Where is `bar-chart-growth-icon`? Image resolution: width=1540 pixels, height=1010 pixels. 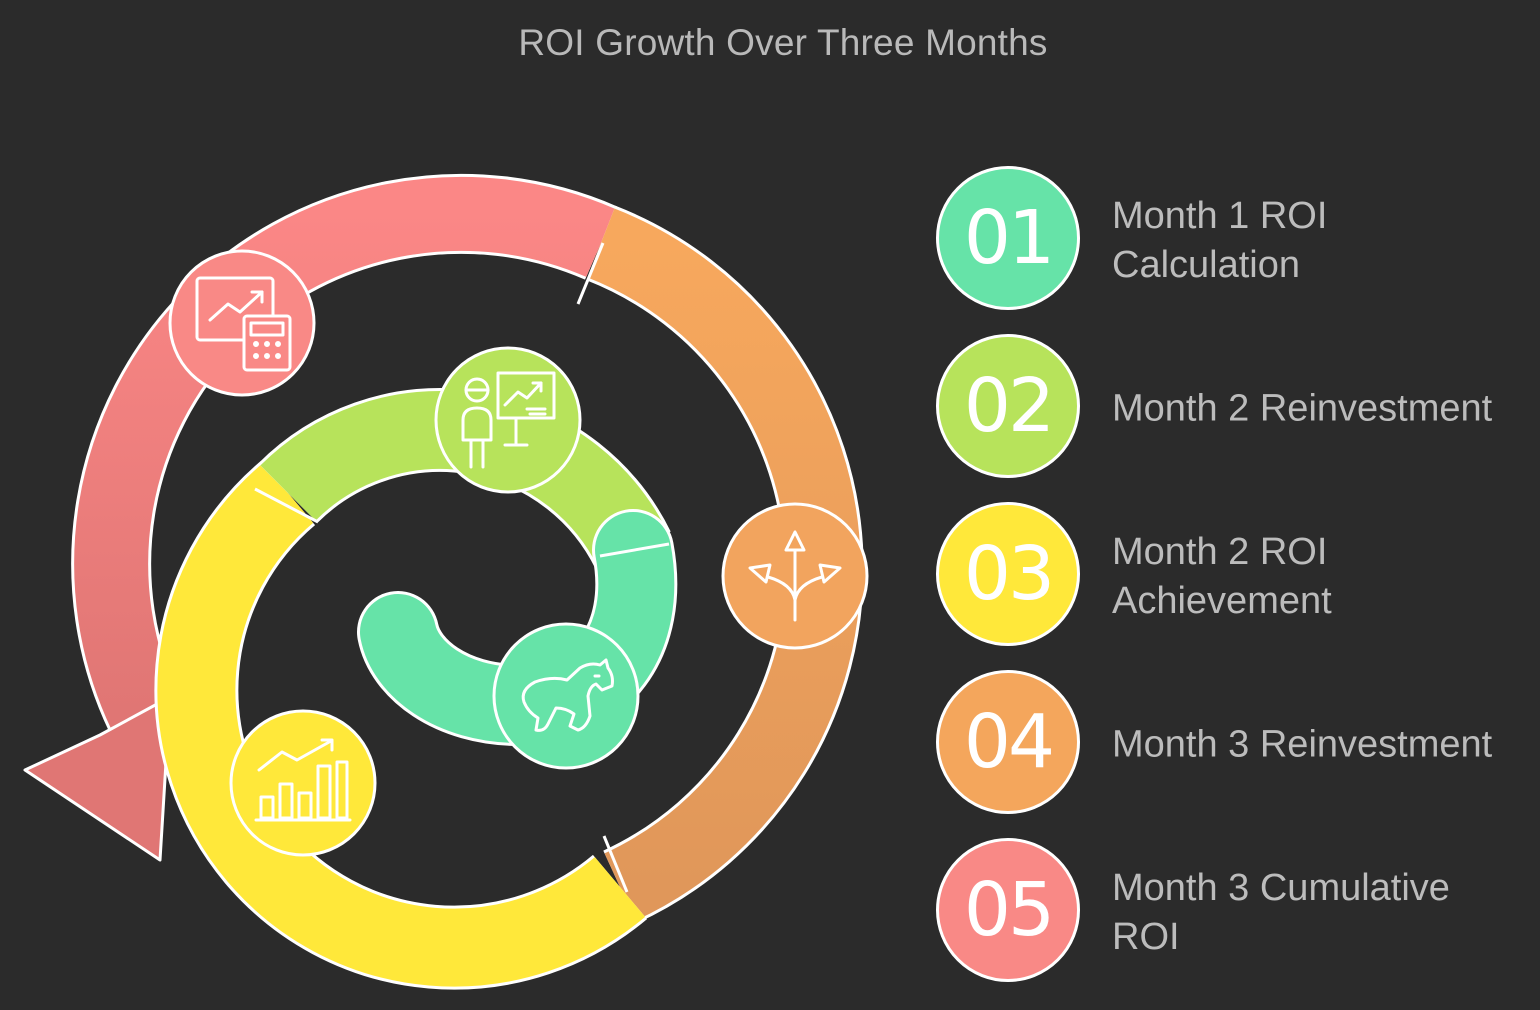
bar-chart-growth-icon is located at coordinates (303, 783).